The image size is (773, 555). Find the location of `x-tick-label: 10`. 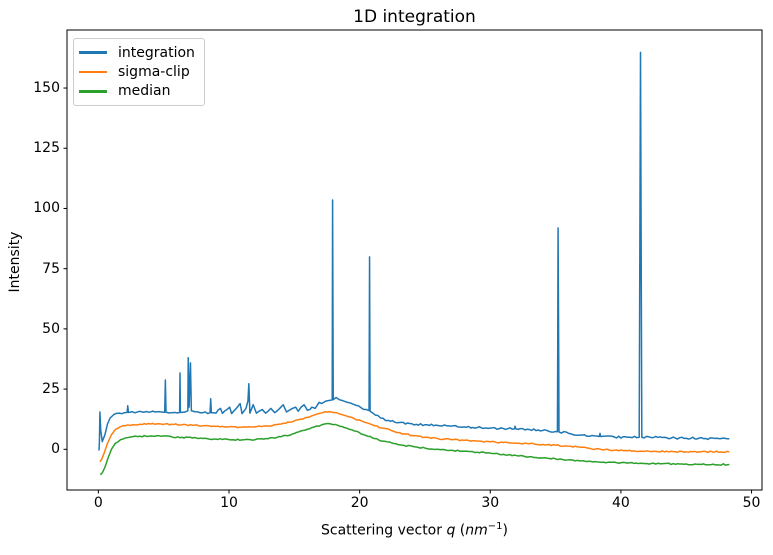

x-tick-label: 10 is located at coordinates (229, 503).